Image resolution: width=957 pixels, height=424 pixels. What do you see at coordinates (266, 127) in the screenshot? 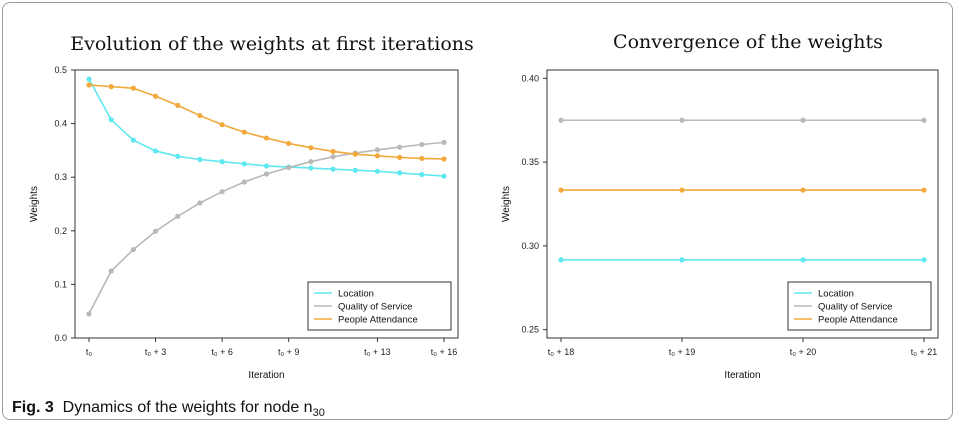
I see `series-line-location` at bounding box center [266, 127].